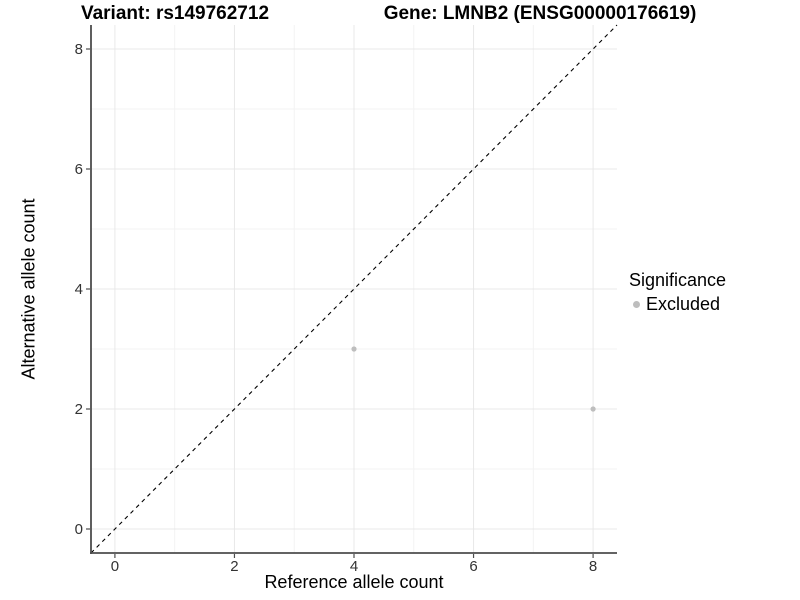 Image resolution: width=800 pixels, height=600 pixels. Describe the element at coordinates (175, 13) in the screenshot. I see `variant-title: Variant: rs149762712` at that location.